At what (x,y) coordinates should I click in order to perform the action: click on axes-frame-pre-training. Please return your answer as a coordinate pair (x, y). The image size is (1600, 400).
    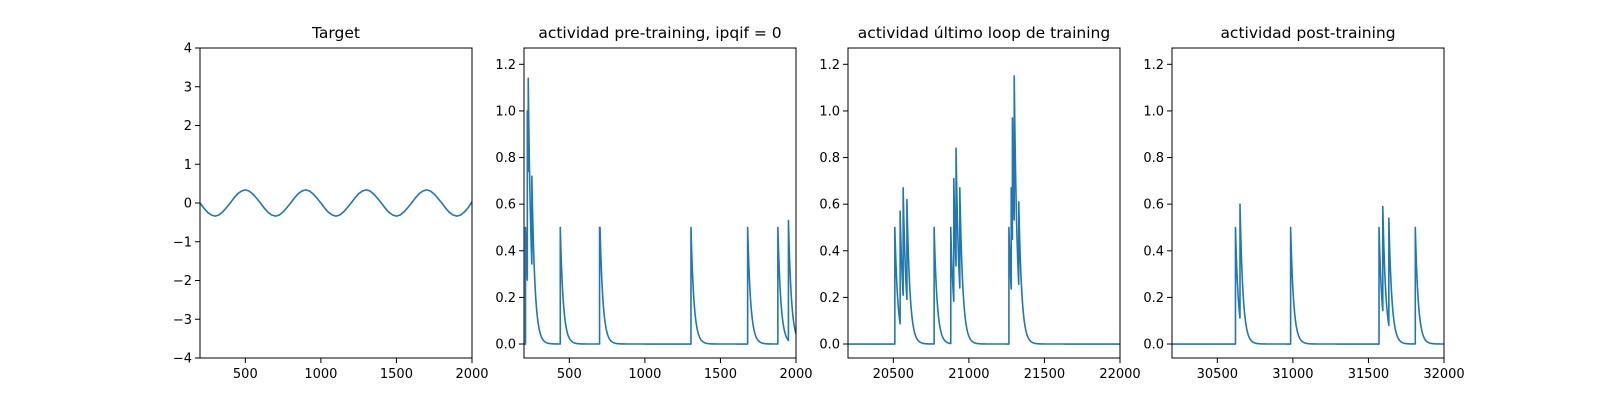
    Looking at the image, I should click on (660, 203).